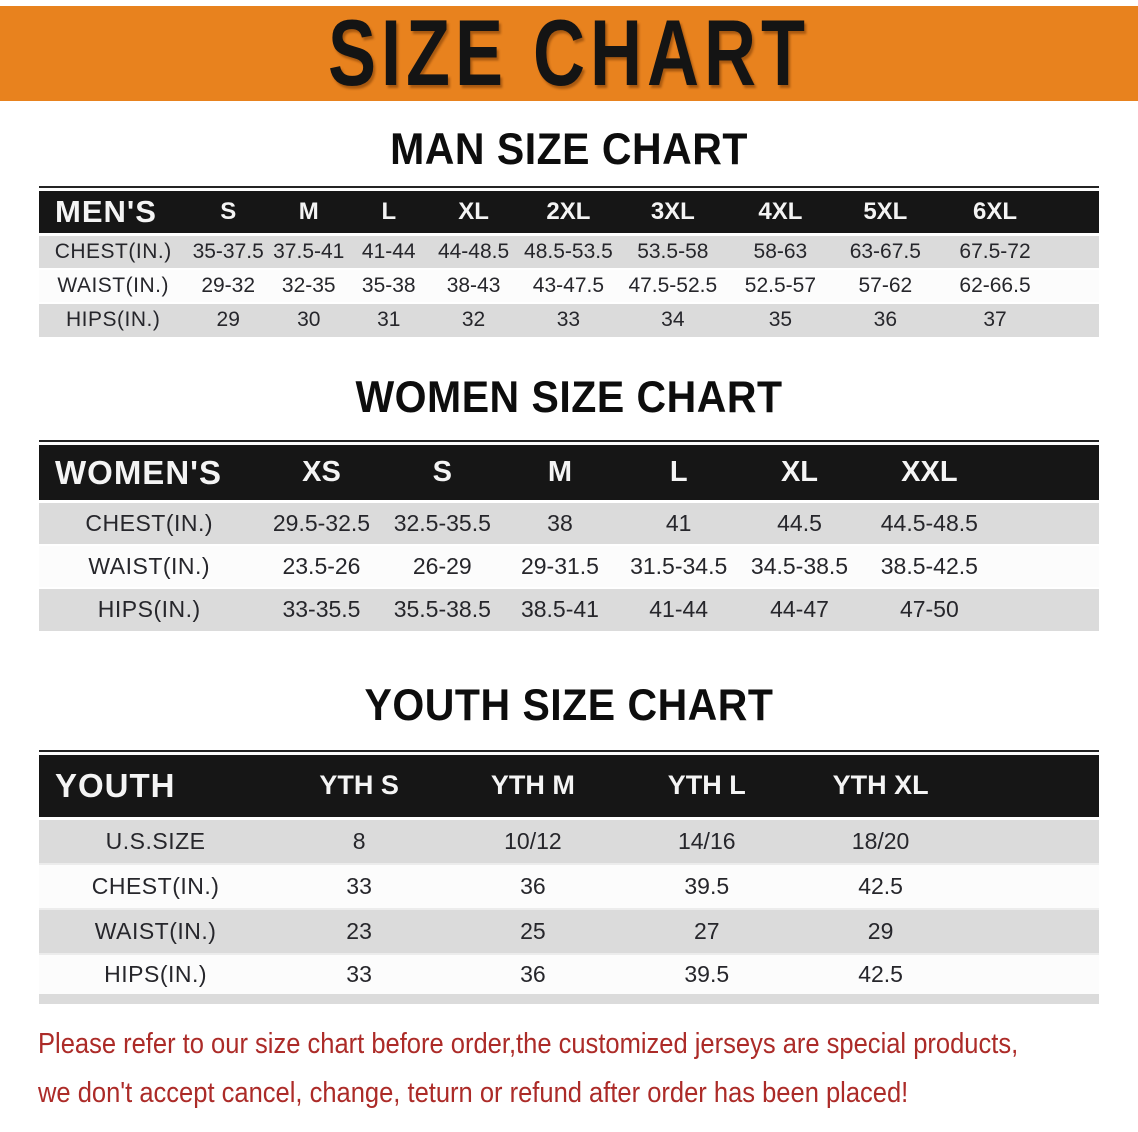  What do you see at coordinates (780, 285) in the screenshot?
I see `size-cell: 52.5-57` at bounding box center [780, 285].